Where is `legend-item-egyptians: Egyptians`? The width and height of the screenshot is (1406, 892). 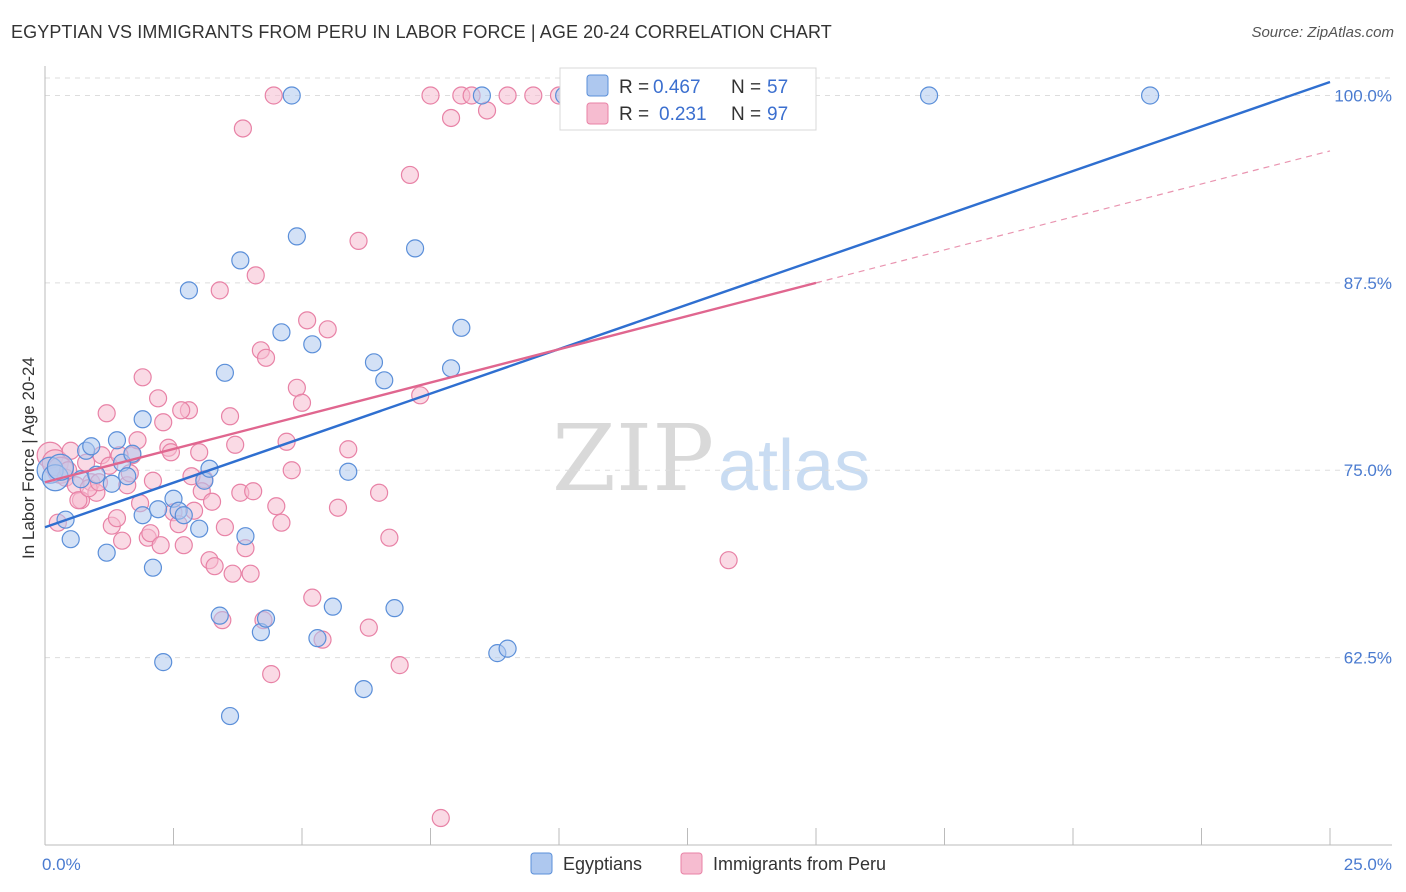 legend-item-egyptians: Egyptians is located at coordinates (602, 864).